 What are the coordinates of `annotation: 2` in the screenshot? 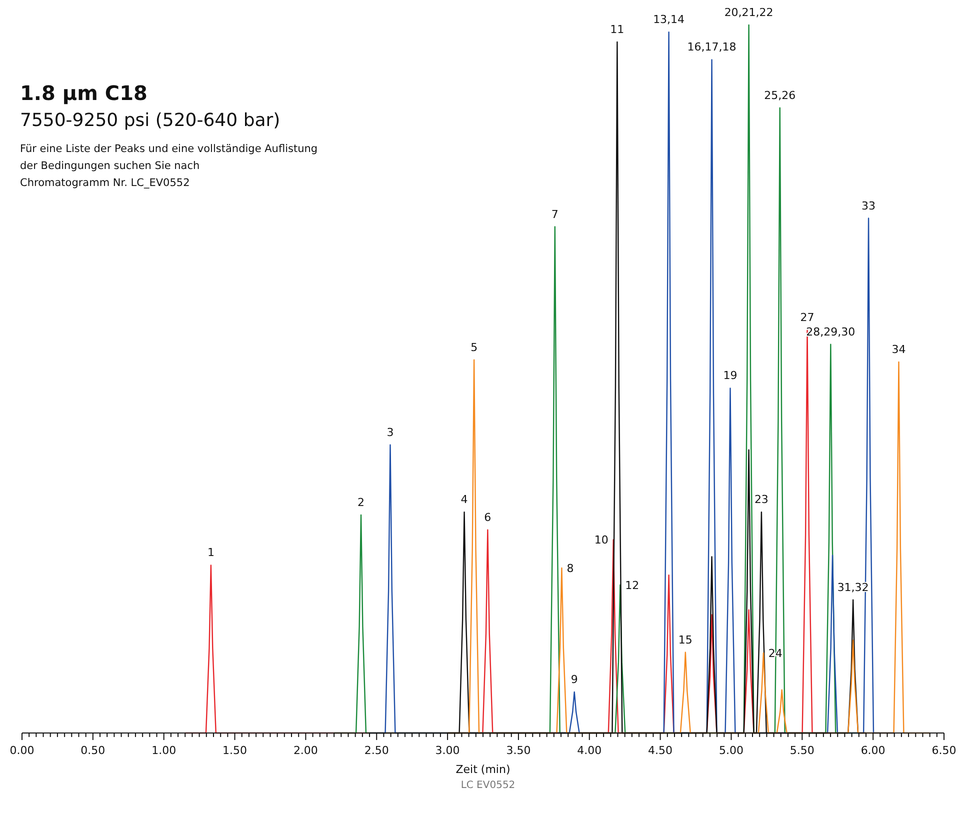 It's located at (361, 502).